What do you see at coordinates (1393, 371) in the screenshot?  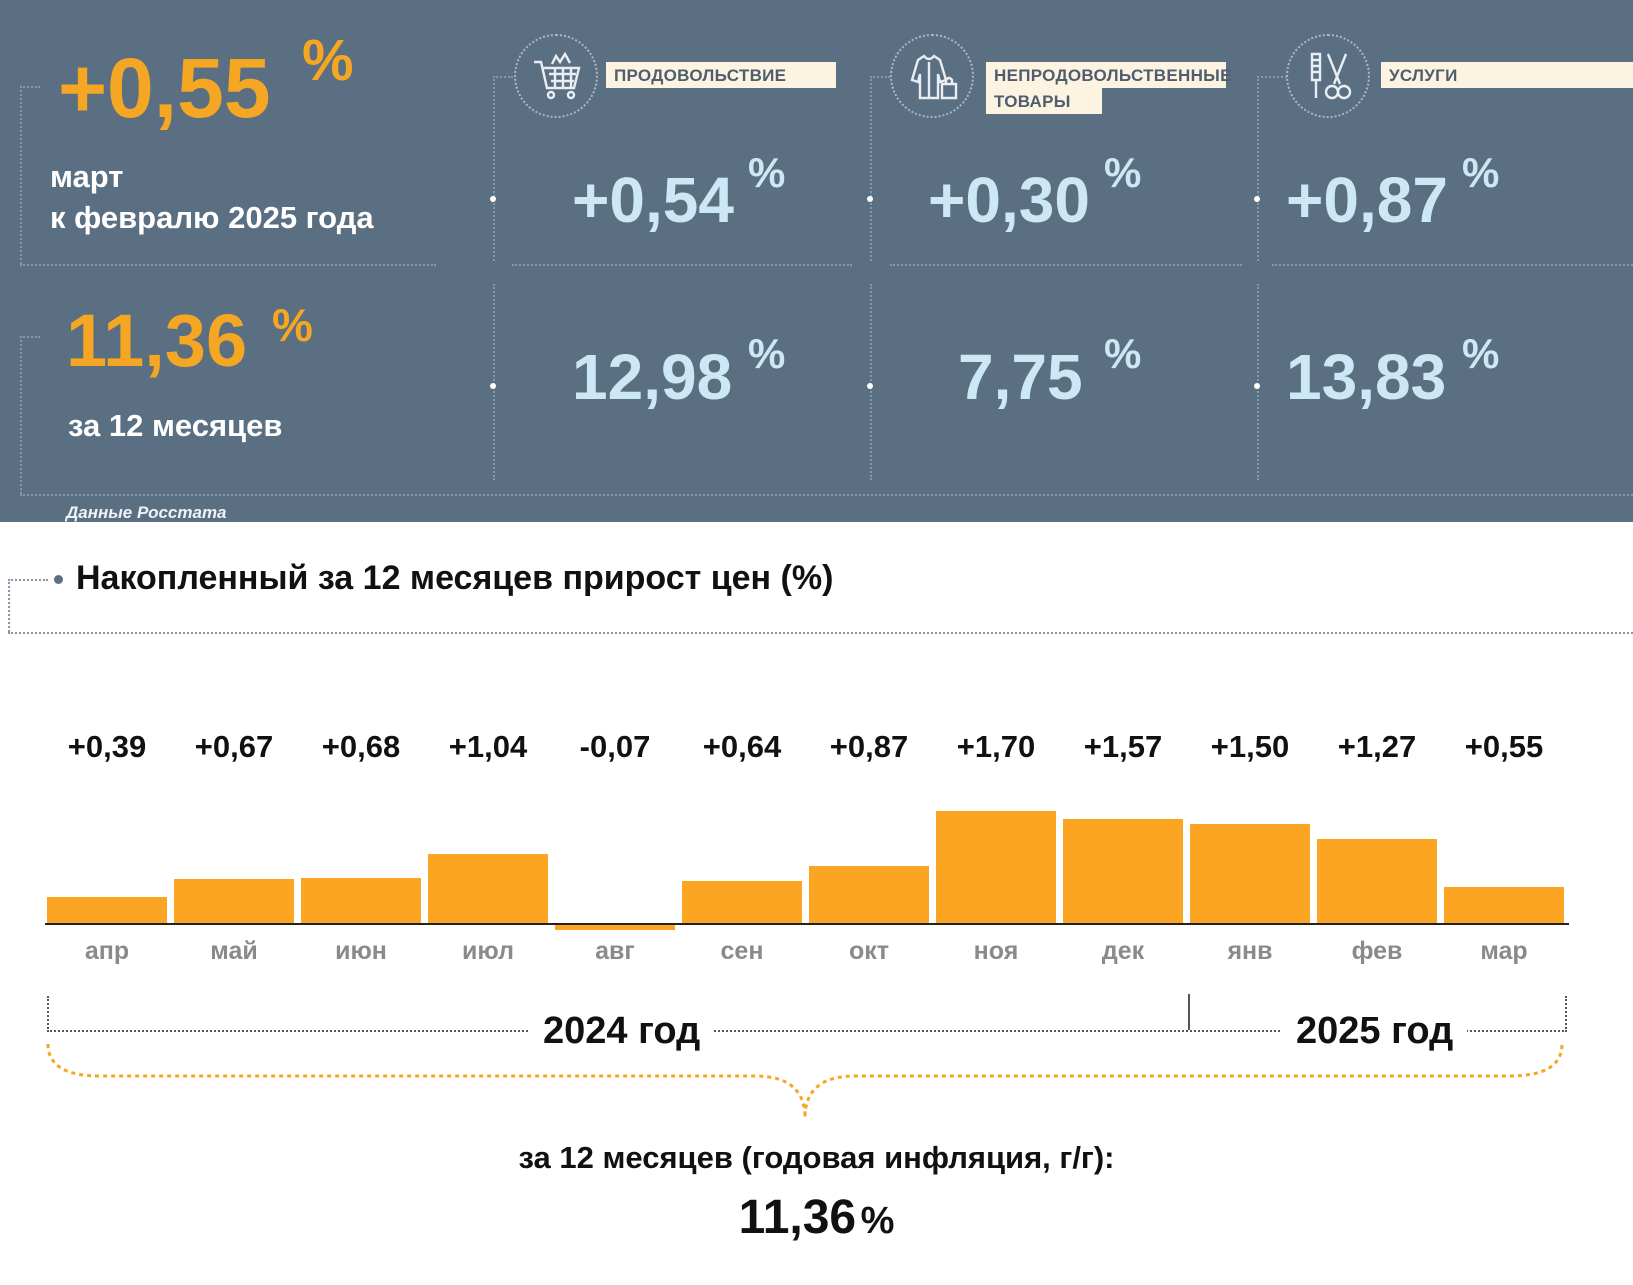 I see `services-annual-value: 13,83%` at bounding box center [1393, 371].